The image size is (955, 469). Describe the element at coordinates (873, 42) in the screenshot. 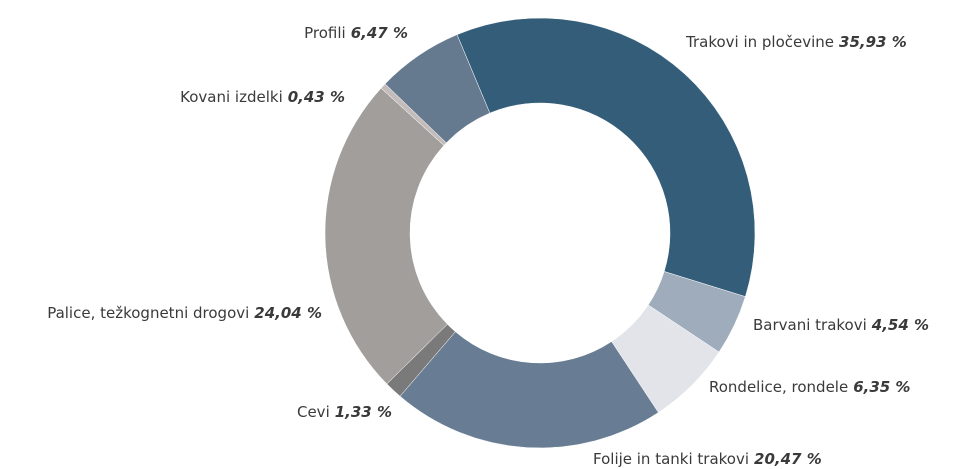

I see `value-label: 35,93 %` at that location.